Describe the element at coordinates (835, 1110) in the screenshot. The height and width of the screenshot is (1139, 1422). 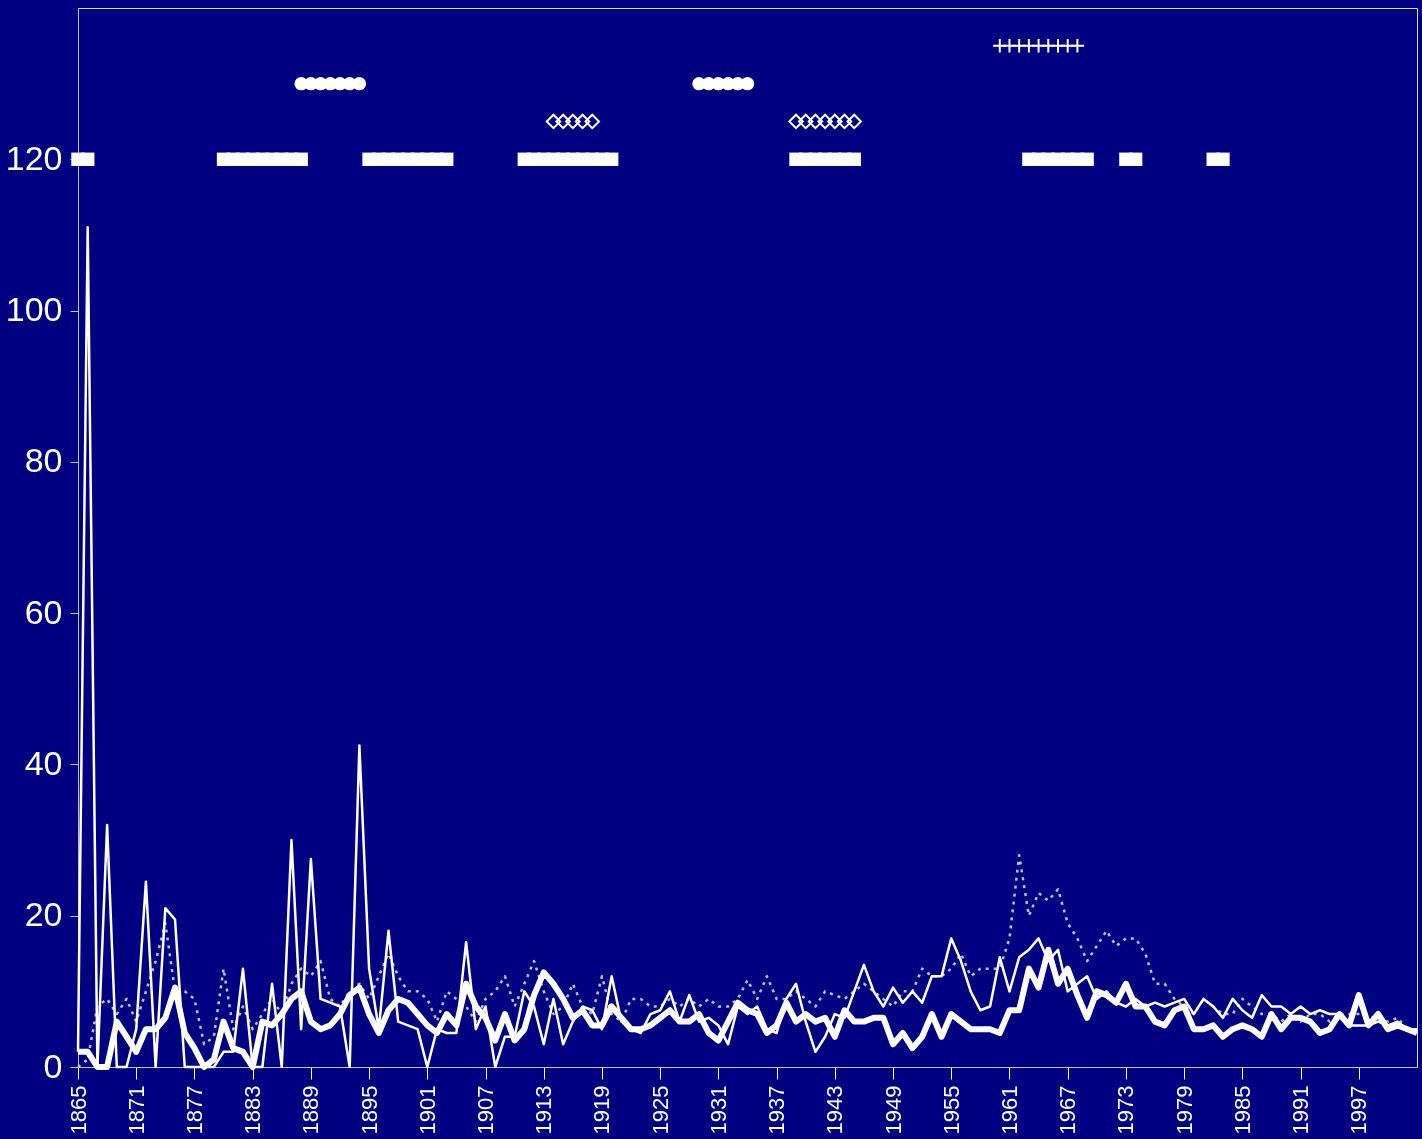
I see `x-tick-label: 1943` at that location.